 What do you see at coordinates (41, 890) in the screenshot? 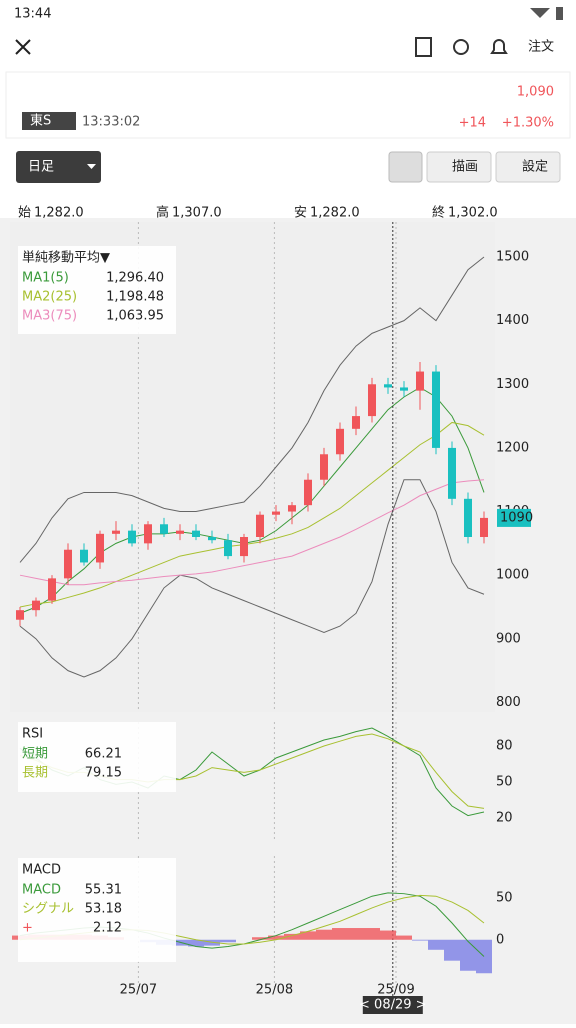
I see `legend-name: MACD` at bounding box center [41, 890].